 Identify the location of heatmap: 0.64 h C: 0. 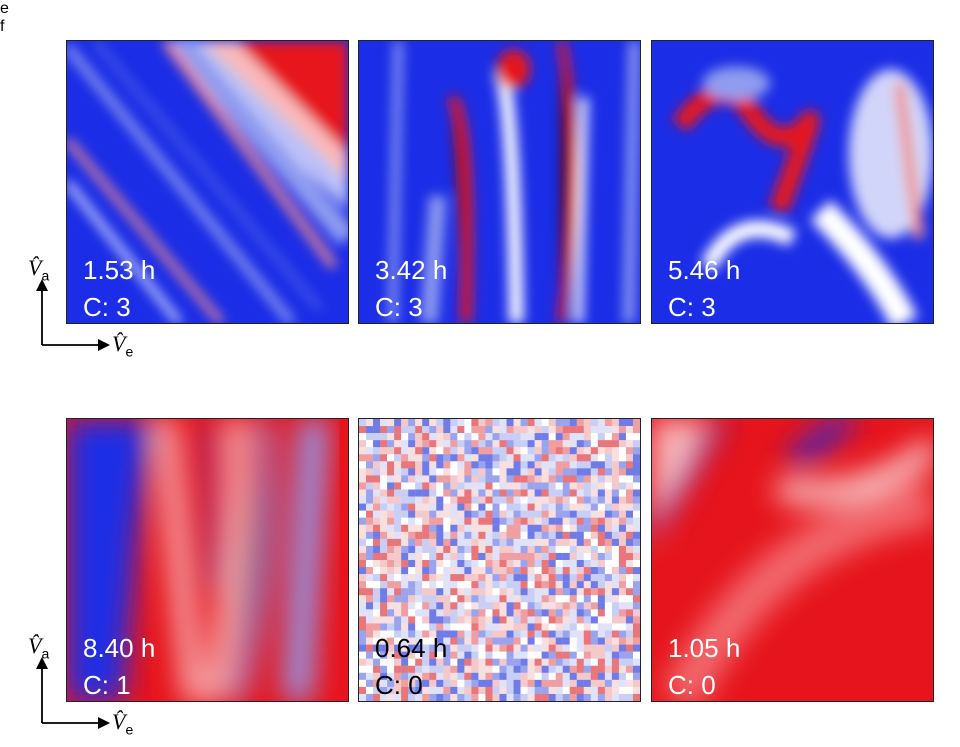
(499, 560).